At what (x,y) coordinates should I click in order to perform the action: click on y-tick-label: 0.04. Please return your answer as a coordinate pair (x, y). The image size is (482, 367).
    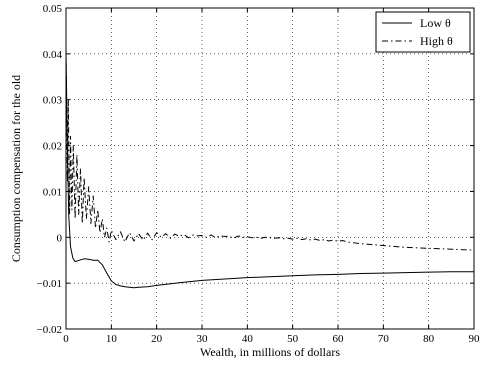
    Looking at the image, I should click on (53, 55).